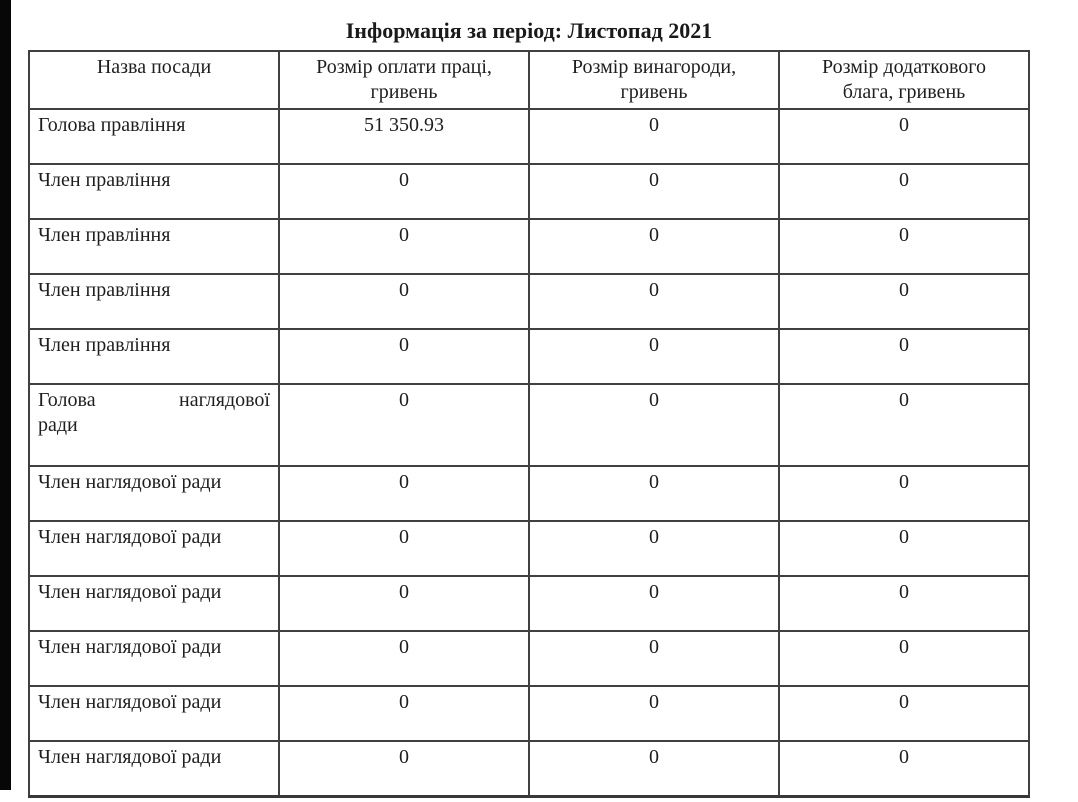 This screenshot has height=802, width=1078. Describe the element at coordinates (154, 425) in the screenshot. I see `position-name-cell: Голова наглядової ради` at that location.